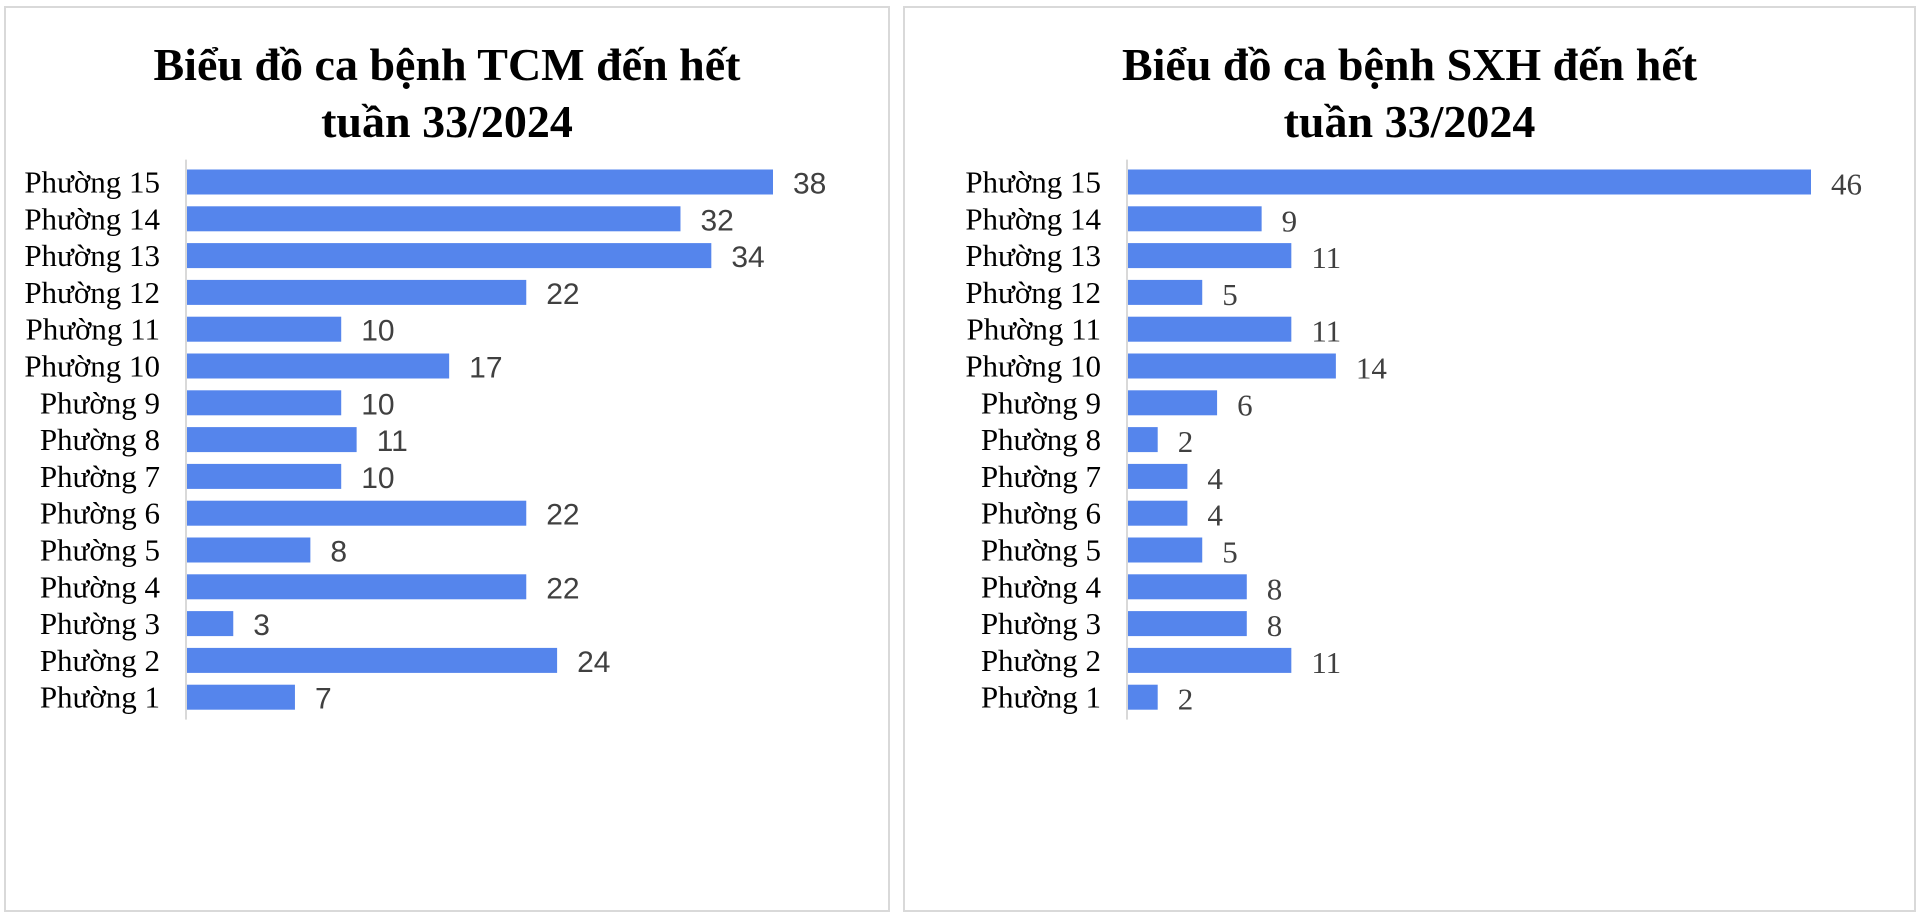  What do you see at coordinates (1372, 368) in the screenshot?
I see `data-label: 14` at bounding box center [1372, 368].